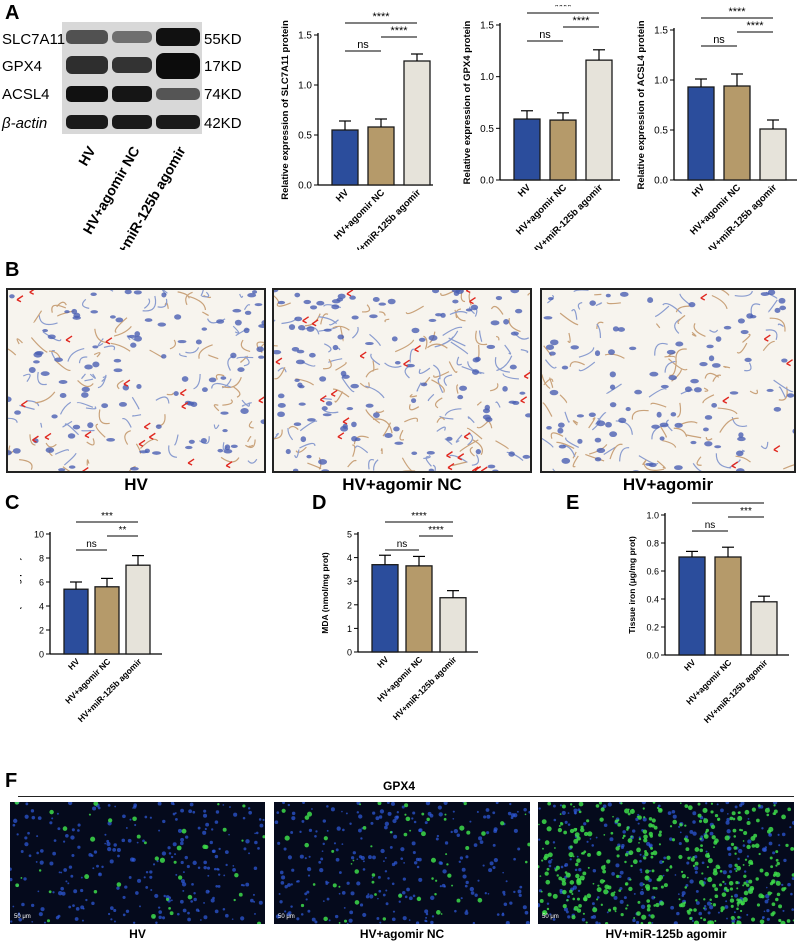  Describe the element at coordinates (22, 66) in the screenshot. I see `protein-label: GPX4` at that location.